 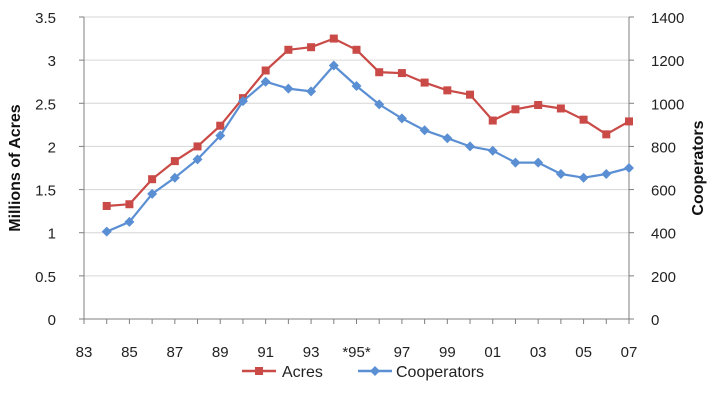 I want to click on x-tick-label: 07, so click(x=629, y=352).